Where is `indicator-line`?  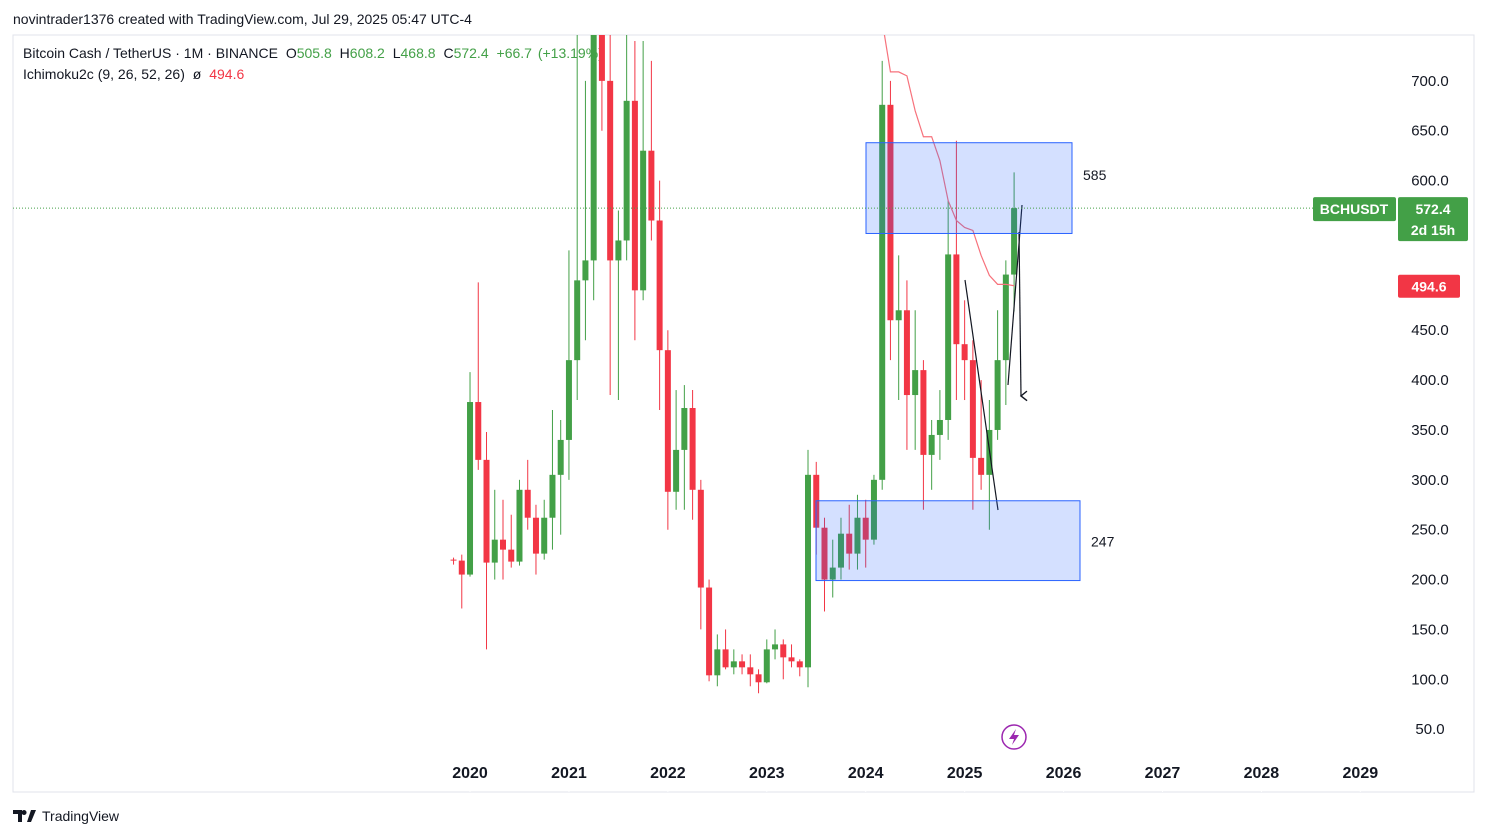
indicator-line is located at coordinates (949, 161).